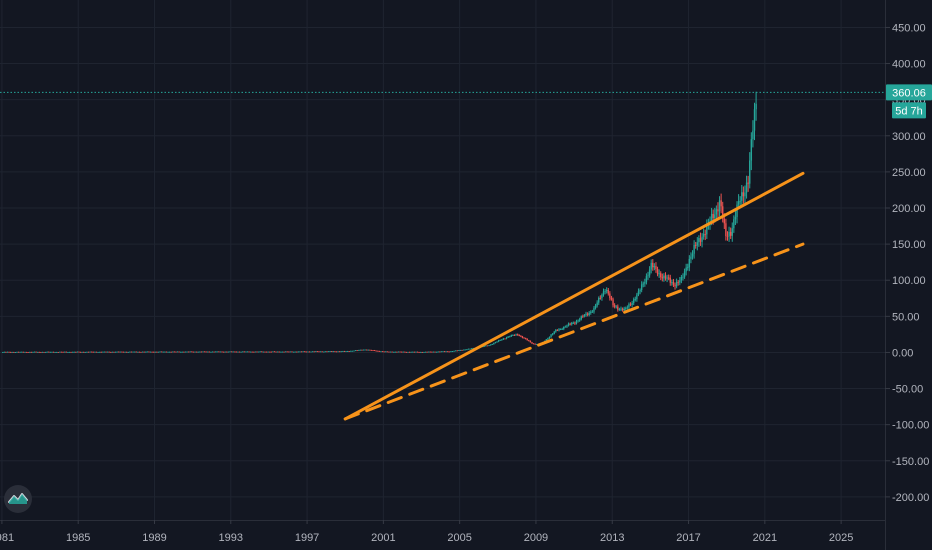  Describe the element at coordinates (18, 499) in the screenshot. I see `tradingview-logo-icon` at that location.